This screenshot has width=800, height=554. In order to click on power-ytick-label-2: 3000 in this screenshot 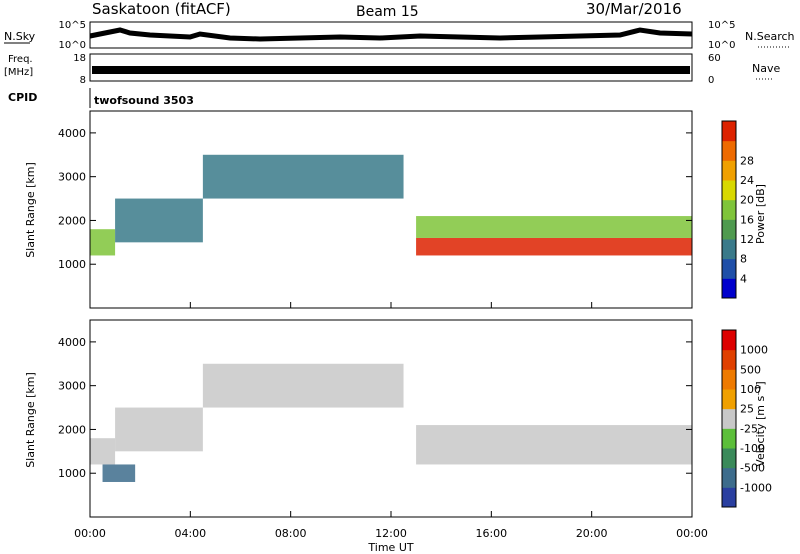, I will do `click(72, 177)`.